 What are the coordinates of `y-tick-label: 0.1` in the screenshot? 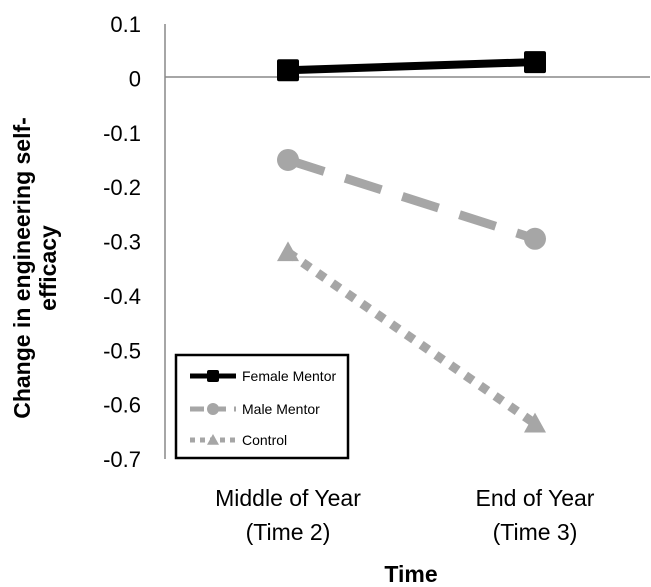 It's located at (125, 24).